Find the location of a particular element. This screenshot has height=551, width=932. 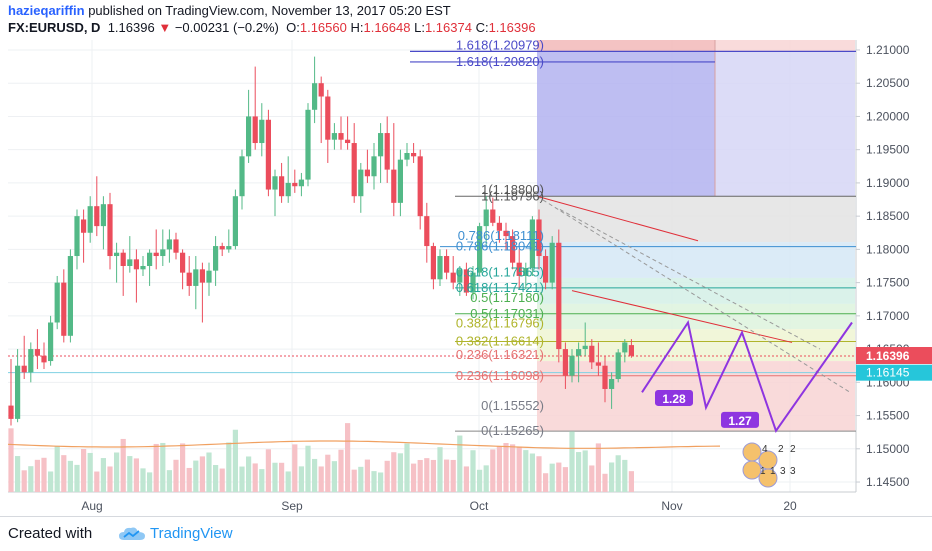

author-link: hazieqariffin is located at coordinates (46, 10).